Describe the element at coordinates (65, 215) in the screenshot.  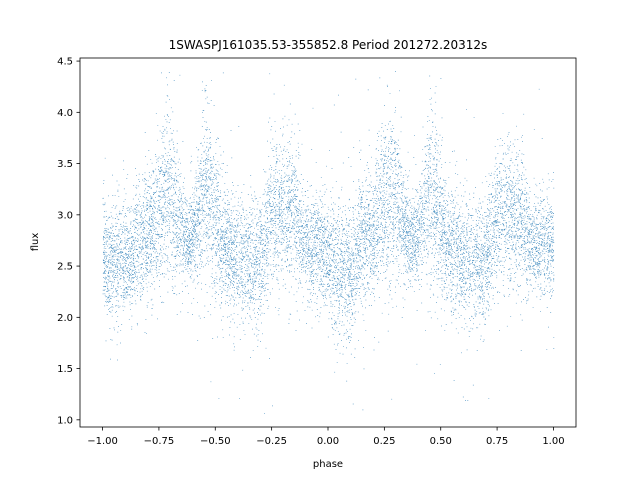
I see `y-tick-label: 3.0` at that location.